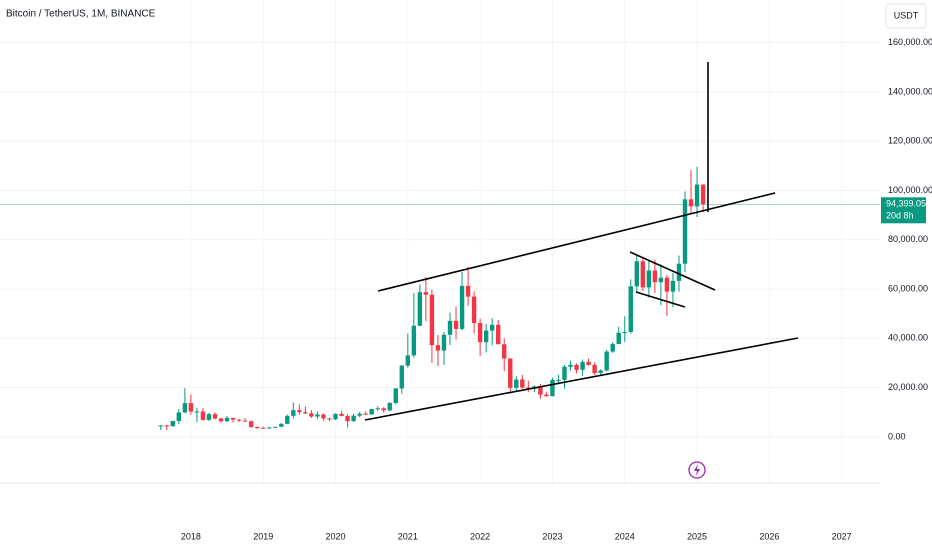 This screenshot has height=555, width=932. What do you see at coordinates (769, 536) in the screenshot?
I see `x-tick-label: 2026` at bounding box center [769, 536].